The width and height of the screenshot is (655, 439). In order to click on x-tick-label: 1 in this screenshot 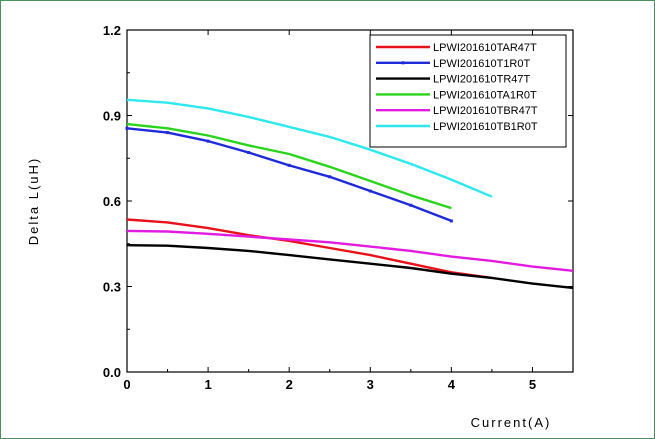, I will do `click(207, 384)`.